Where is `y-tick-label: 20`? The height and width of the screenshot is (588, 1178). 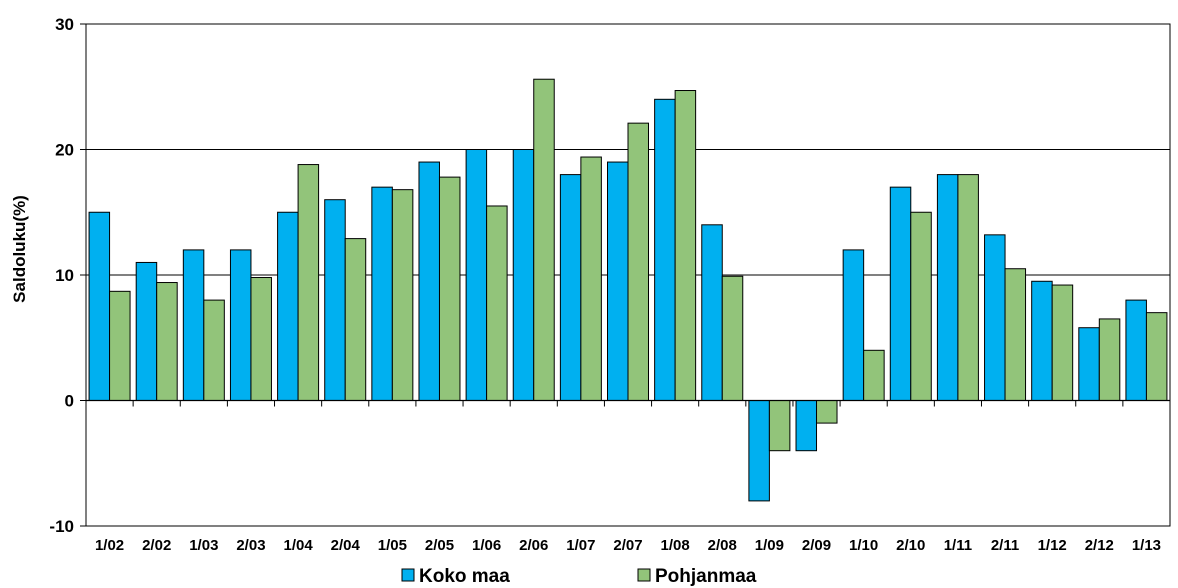
y-tick-label: 20 is located at coordinates (64, 150).